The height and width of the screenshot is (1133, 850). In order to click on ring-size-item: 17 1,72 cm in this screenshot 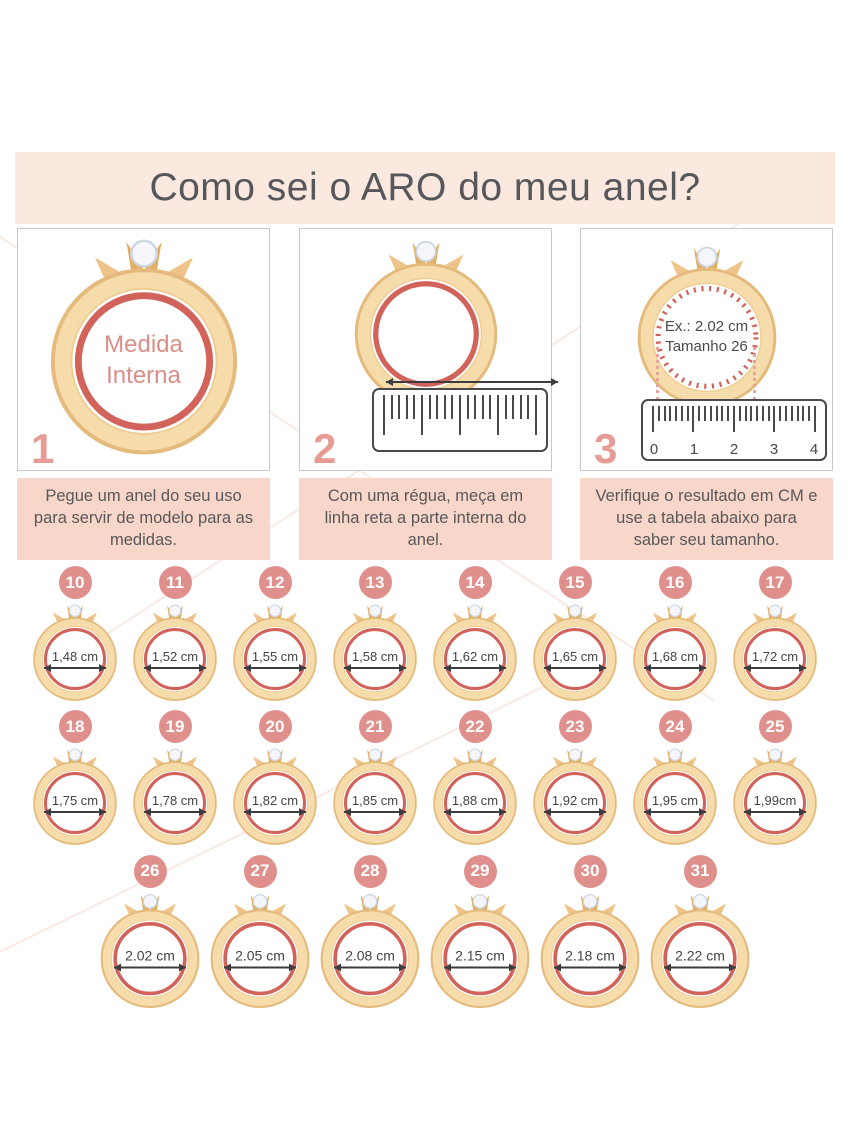, I will do `click(775, 633)`.